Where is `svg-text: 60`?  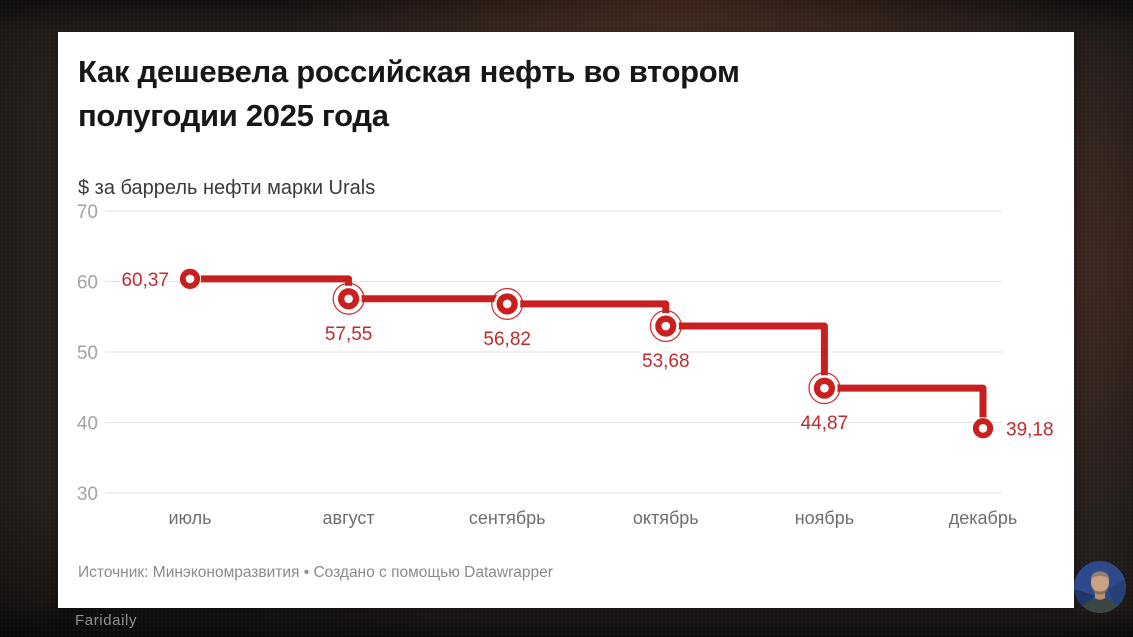
svg-text: 60 is located at coordinates (87, 283).